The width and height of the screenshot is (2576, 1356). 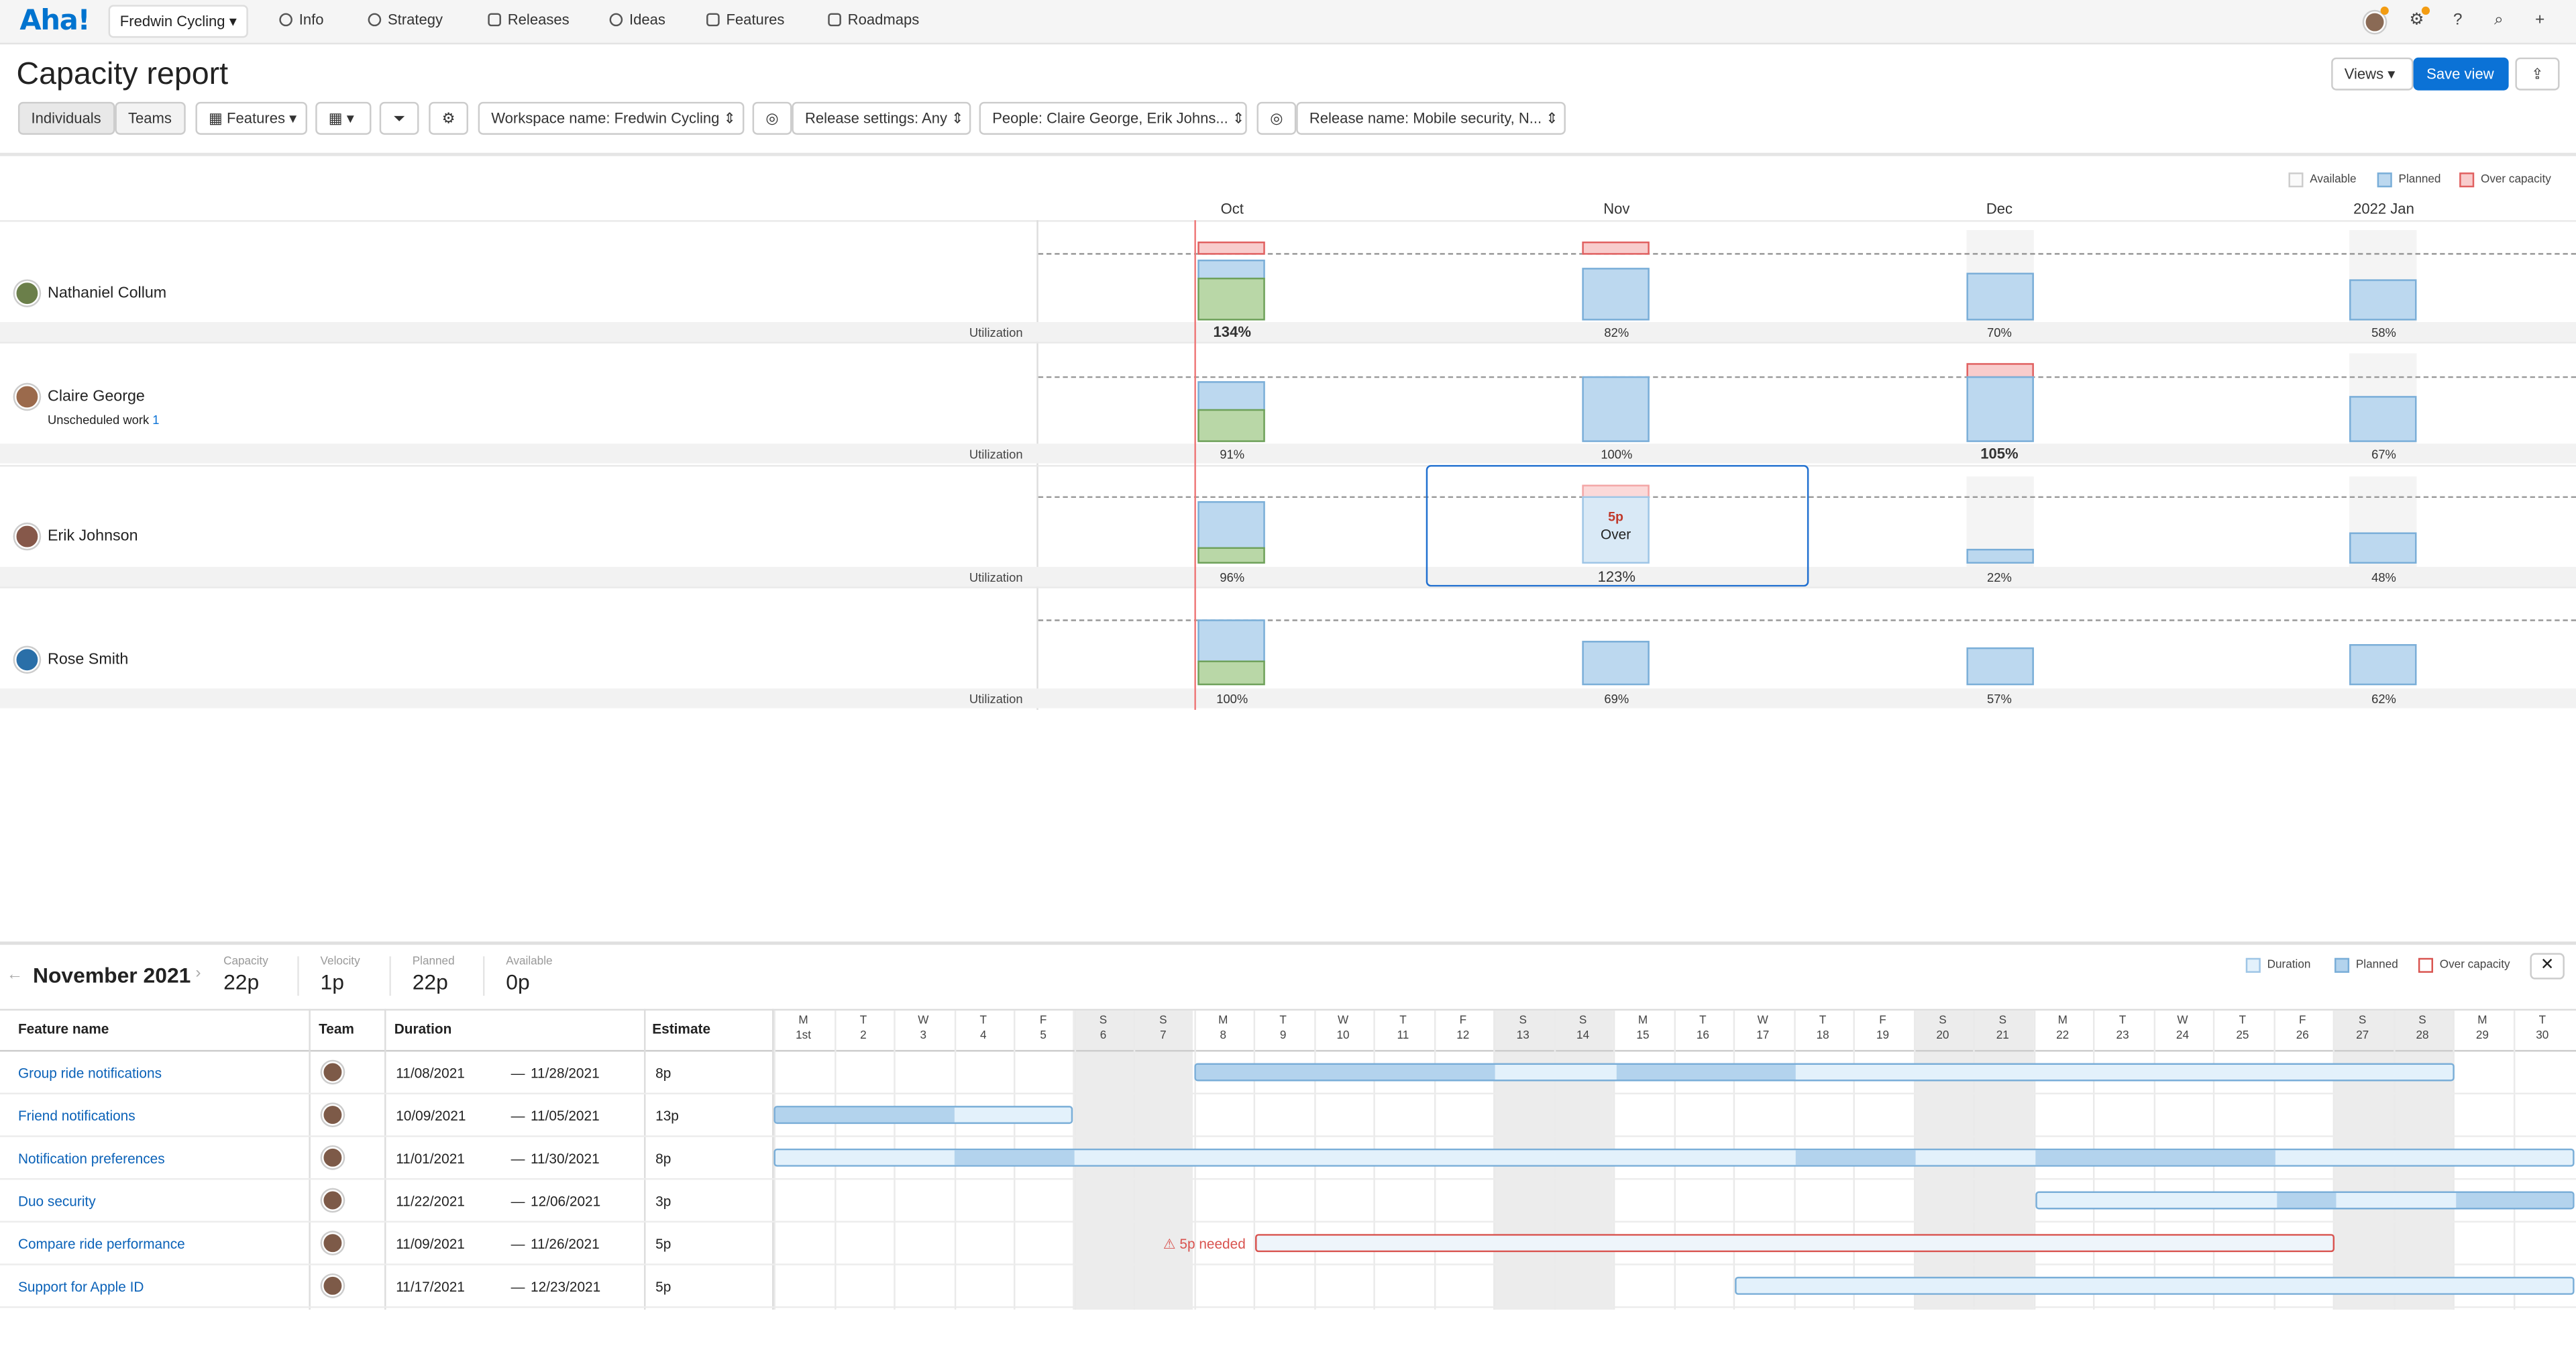 What do you see at coordinates (1616, 530) in the screenshot?
I see `planned-bar-highlighted` at bounding box center [1616, 530].